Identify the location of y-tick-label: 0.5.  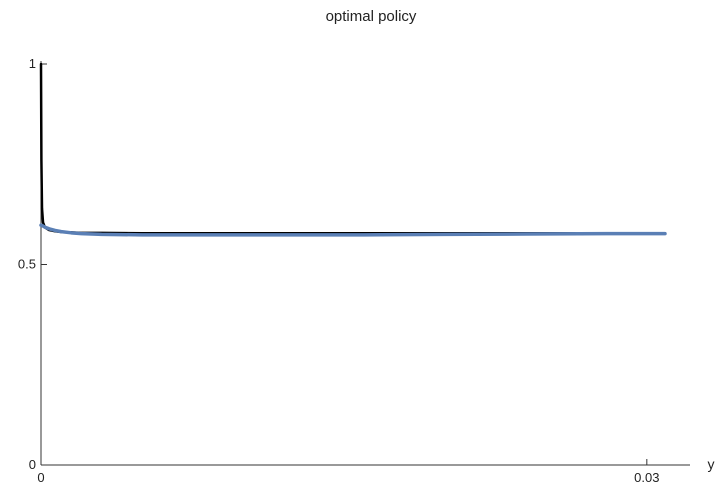
(27, 264).